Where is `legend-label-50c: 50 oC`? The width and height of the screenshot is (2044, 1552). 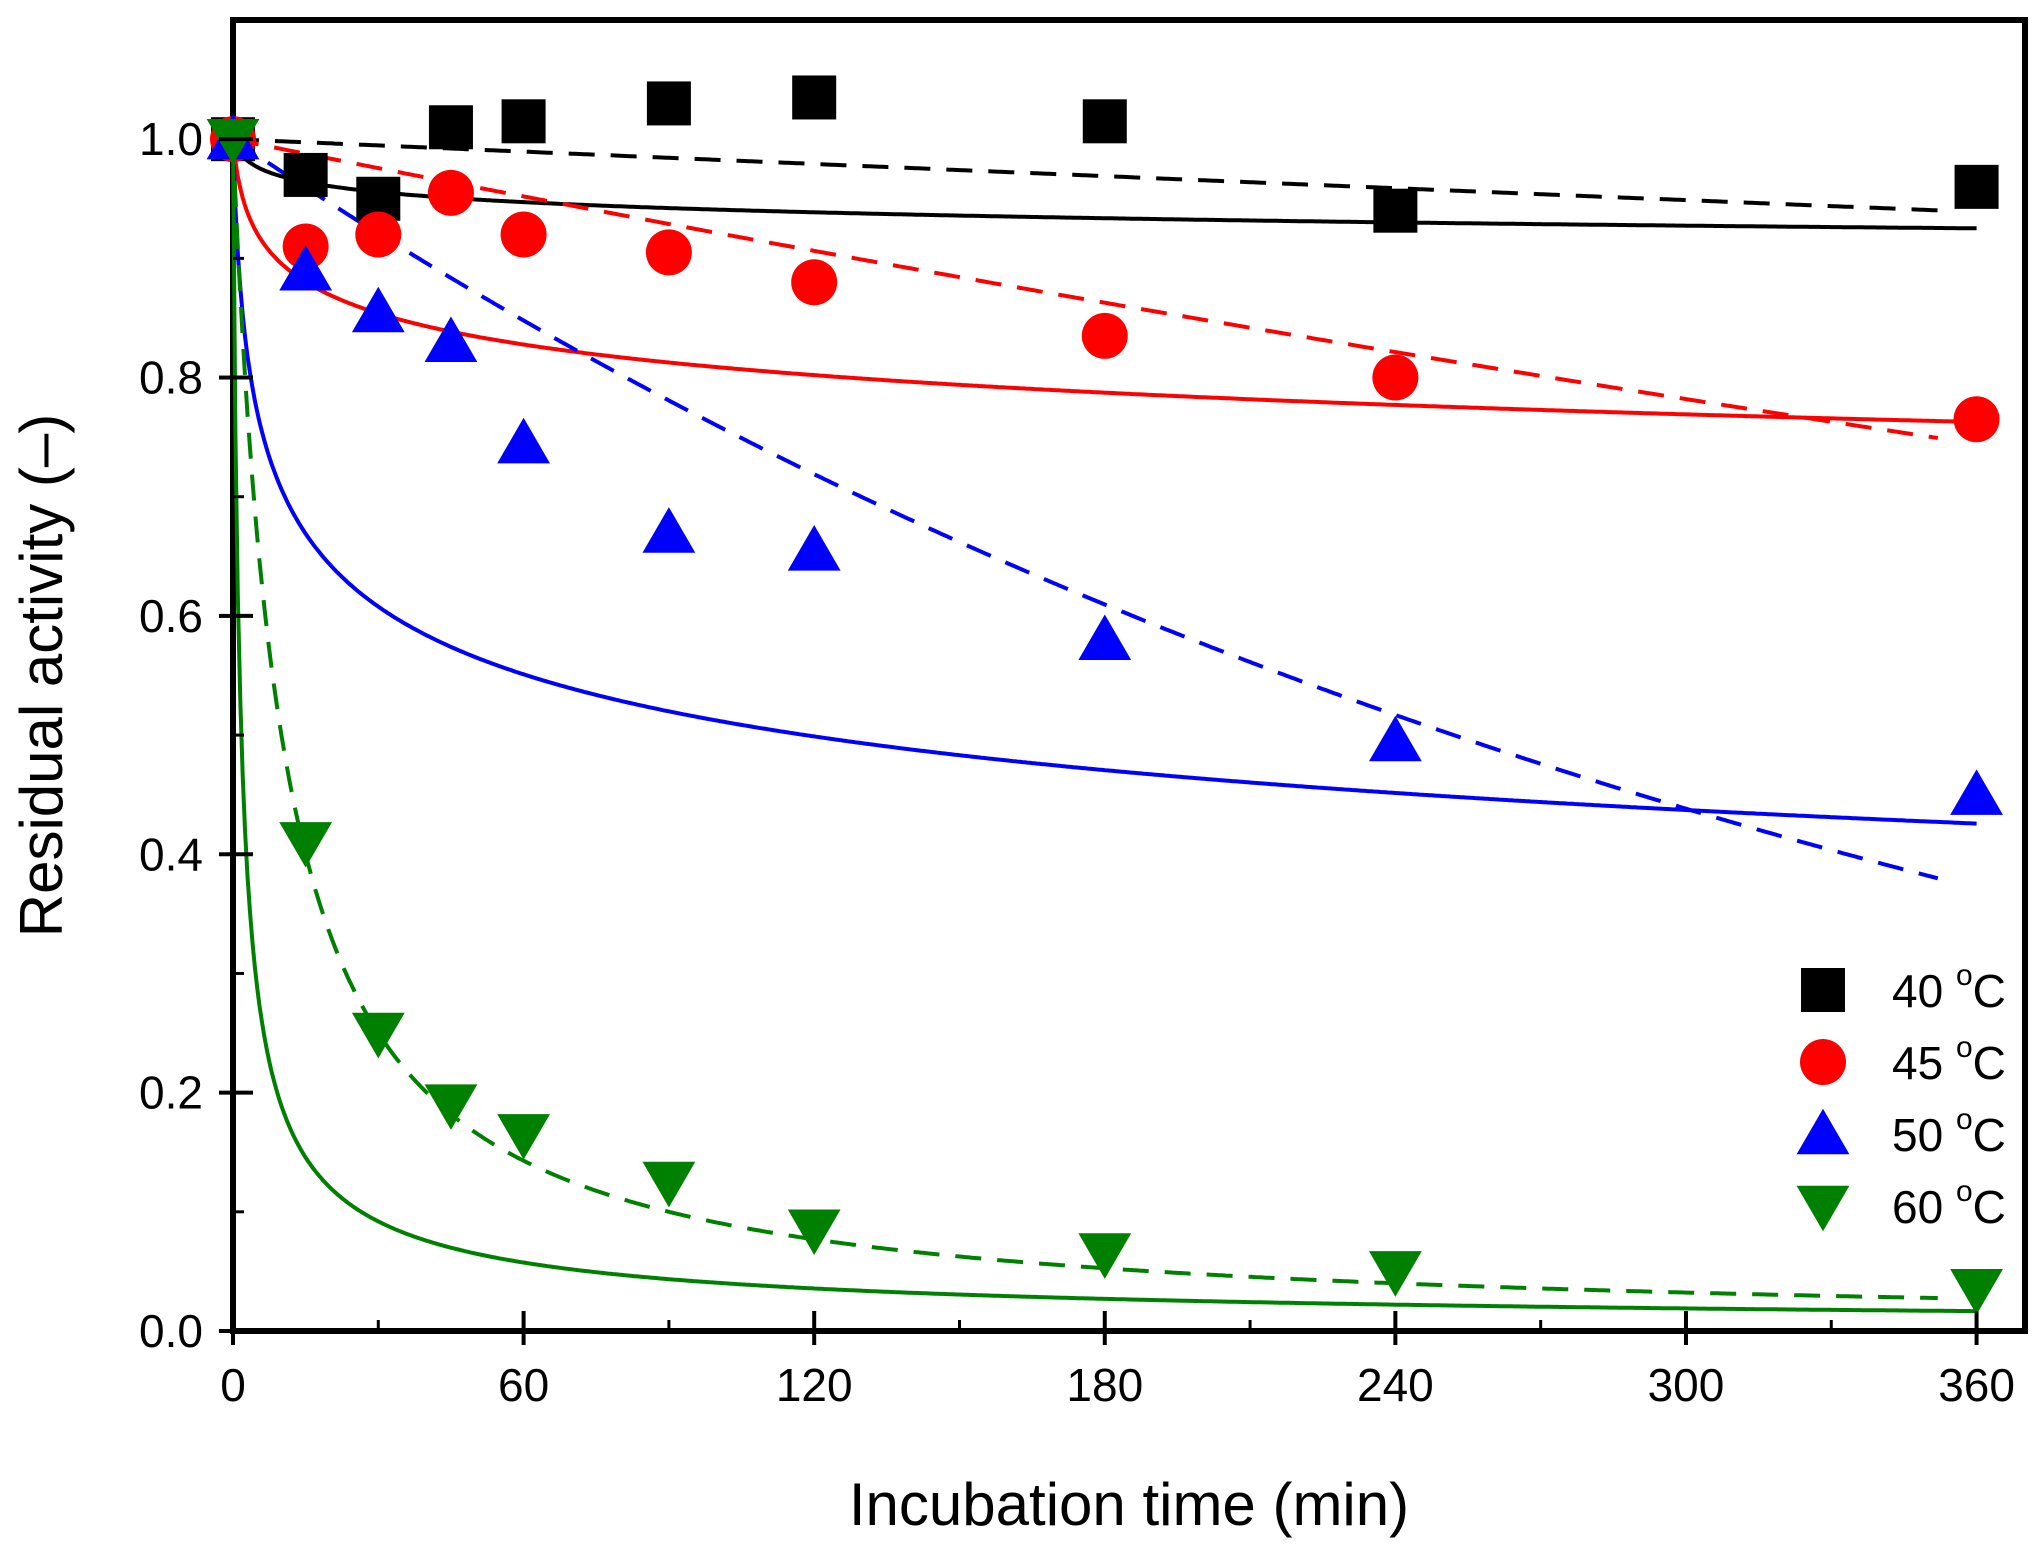 legend-label-50c: 50 oC is located at coordinates (1949, 1132).